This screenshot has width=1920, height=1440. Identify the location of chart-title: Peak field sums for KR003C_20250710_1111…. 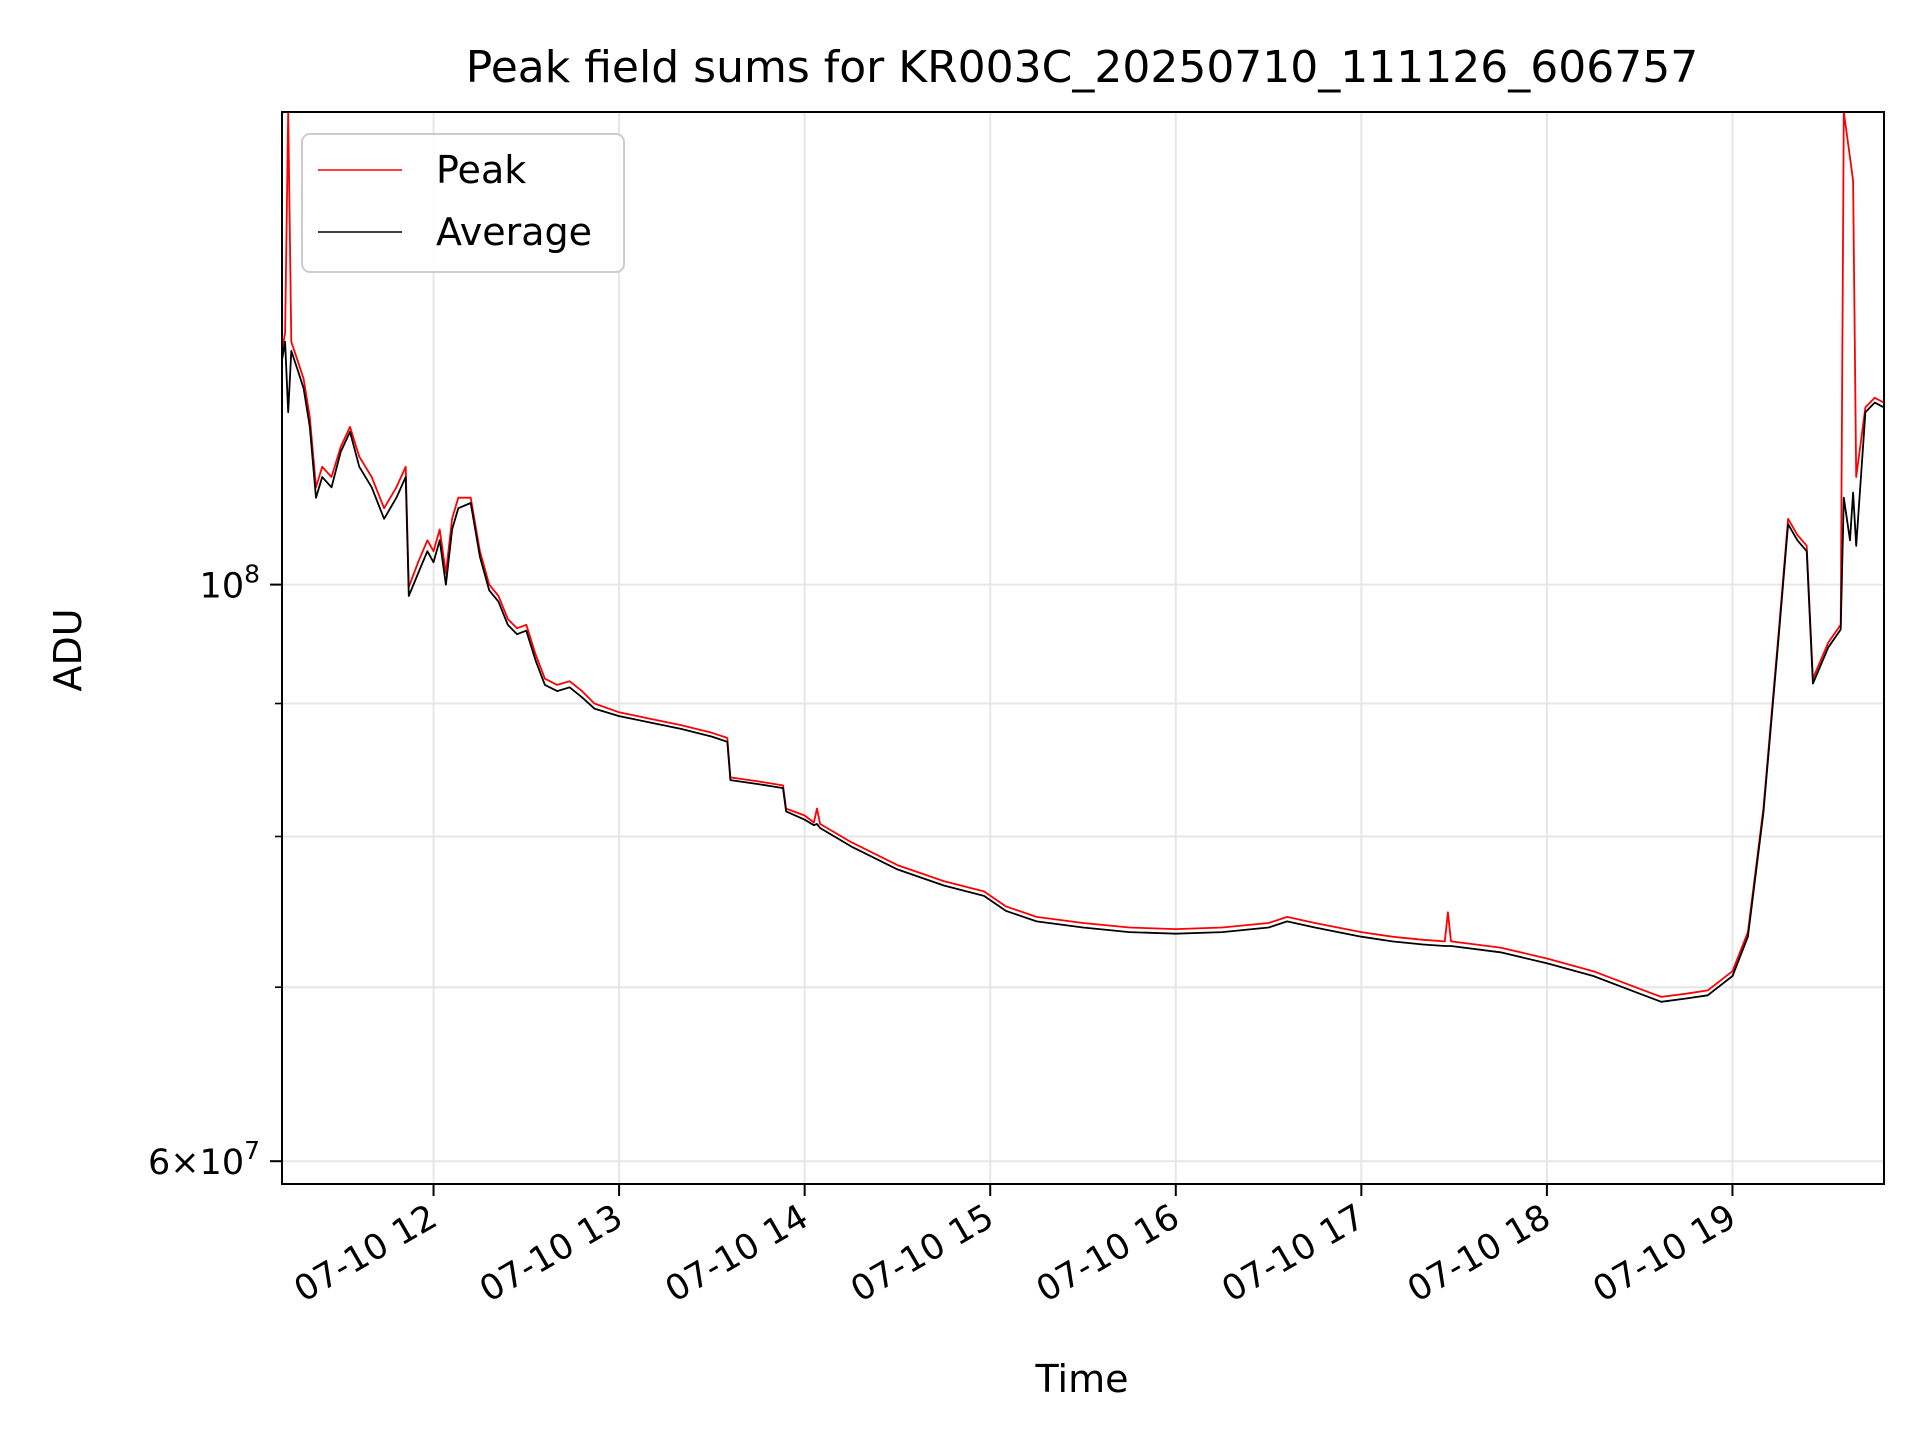
(1082, 67).